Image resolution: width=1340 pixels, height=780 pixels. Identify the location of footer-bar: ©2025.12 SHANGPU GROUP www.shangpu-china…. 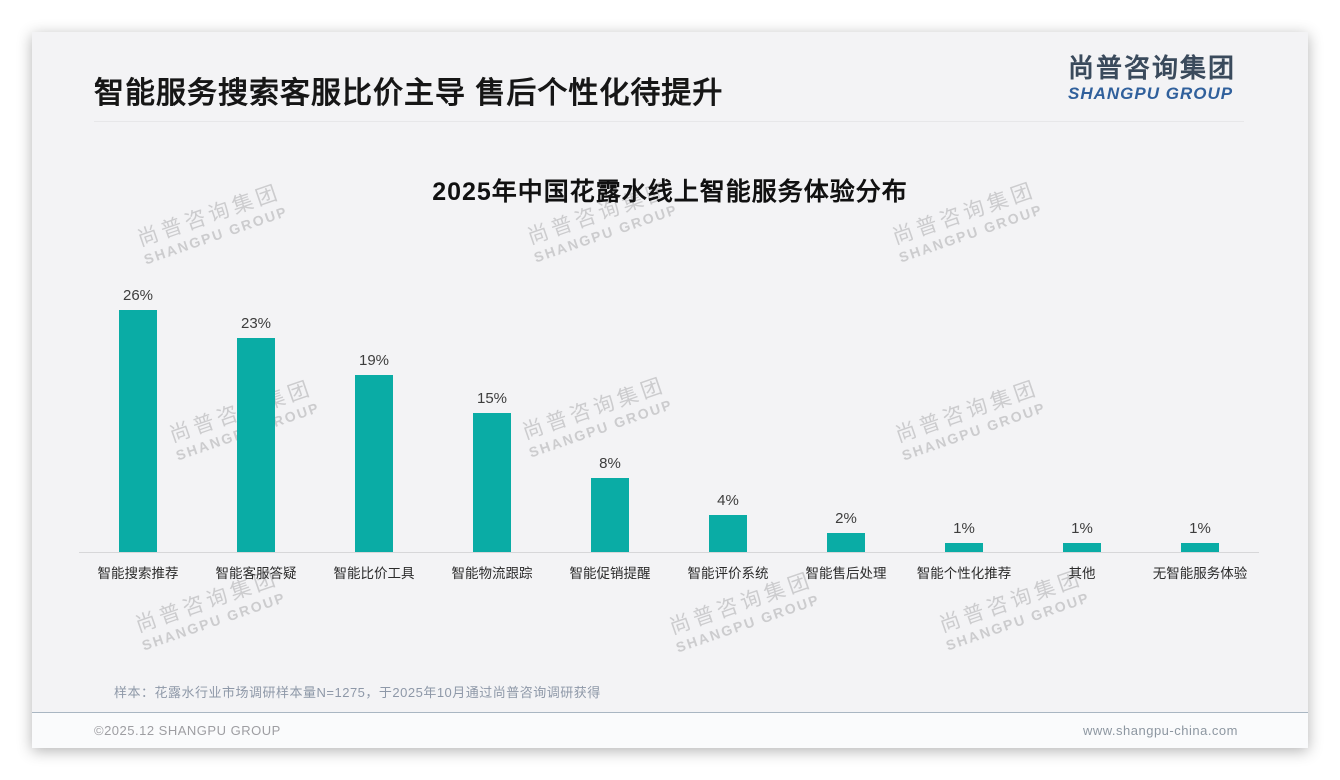
(670, 730).